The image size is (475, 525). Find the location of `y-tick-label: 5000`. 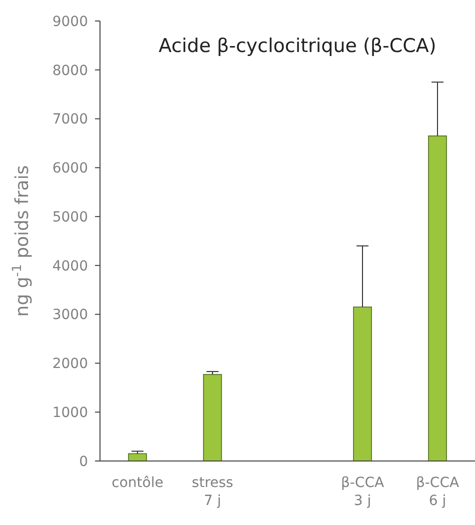

y-tick-label: 5000 is located at coordinates (70, 217).